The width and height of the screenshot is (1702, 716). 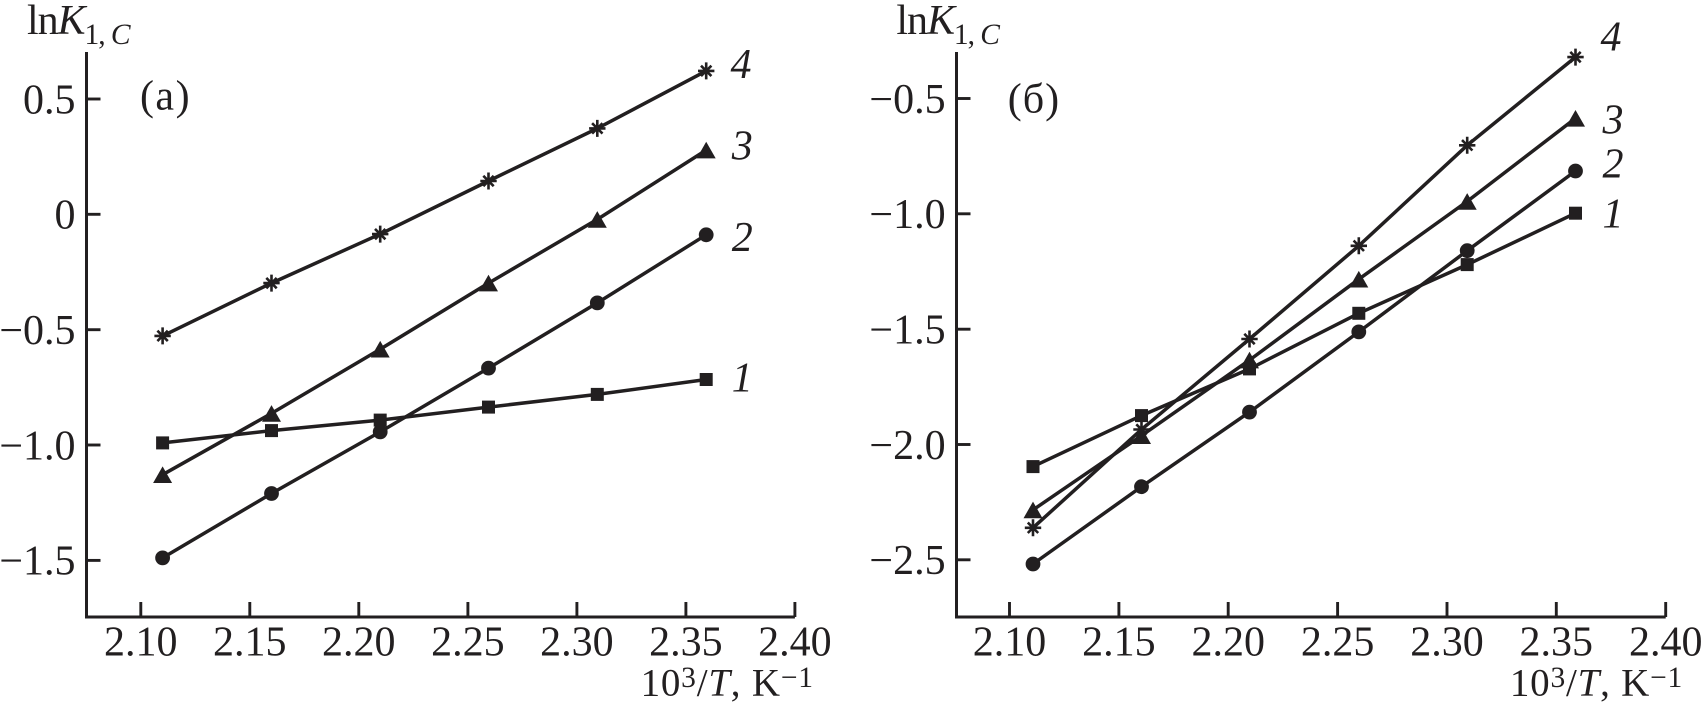 I want to click on svg-text: 0, so click(x=65, y=216).